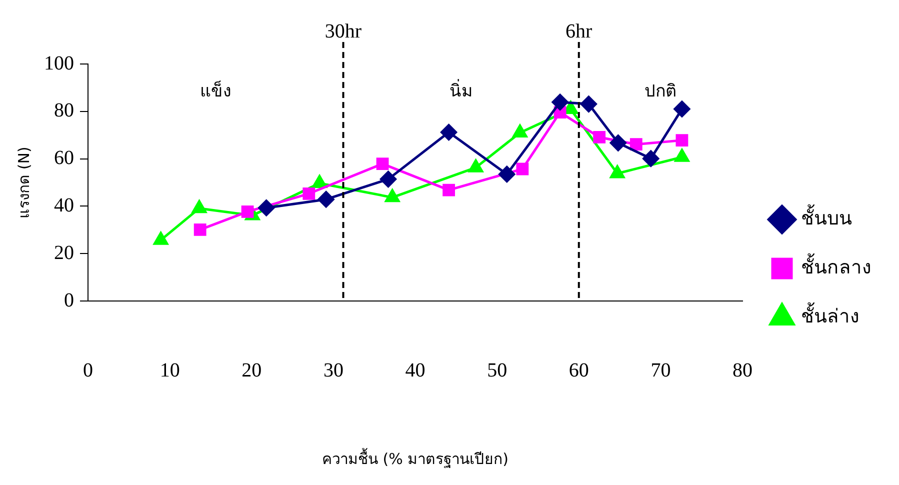 The height and width of the screenshot is (485, 899). Describe the element at coordinates (69, 300) in the screenshot. I see `y-tick-label: 0` at that location.